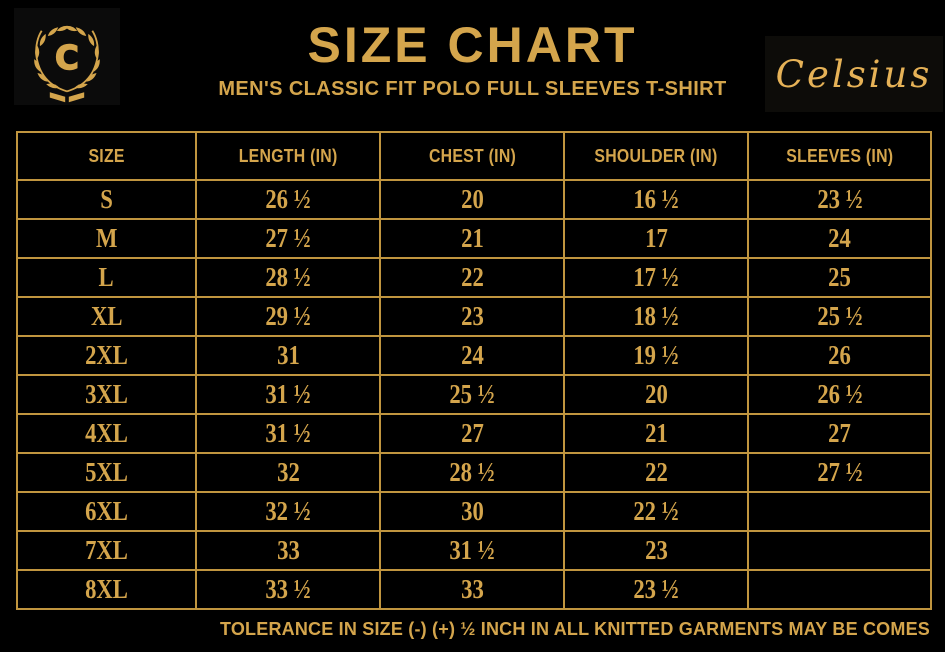 The width and height of the screenshot is (945, 652). I want to click on cell-value: 30, so click(472, 511).